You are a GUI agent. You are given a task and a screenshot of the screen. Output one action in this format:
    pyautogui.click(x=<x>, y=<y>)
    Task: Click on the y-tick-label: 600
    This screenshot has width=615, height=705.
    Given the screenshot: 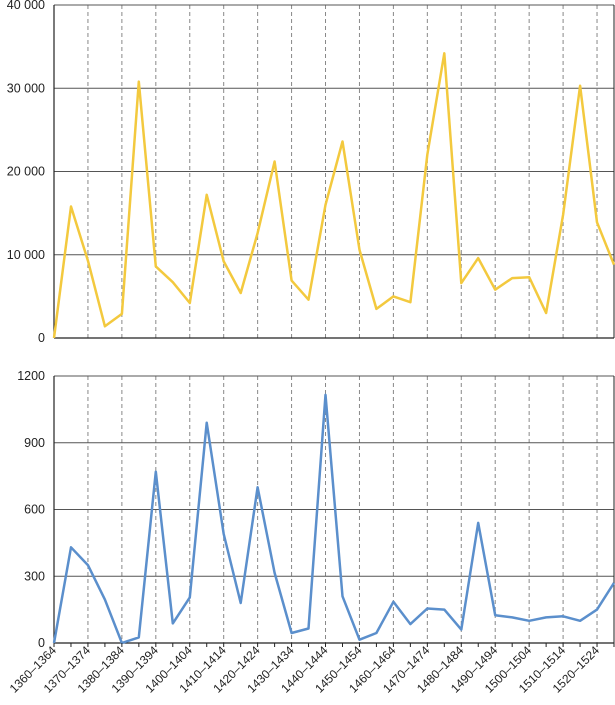 What is the action you would take?
    pyautogui.click(x=34, y=510)
    